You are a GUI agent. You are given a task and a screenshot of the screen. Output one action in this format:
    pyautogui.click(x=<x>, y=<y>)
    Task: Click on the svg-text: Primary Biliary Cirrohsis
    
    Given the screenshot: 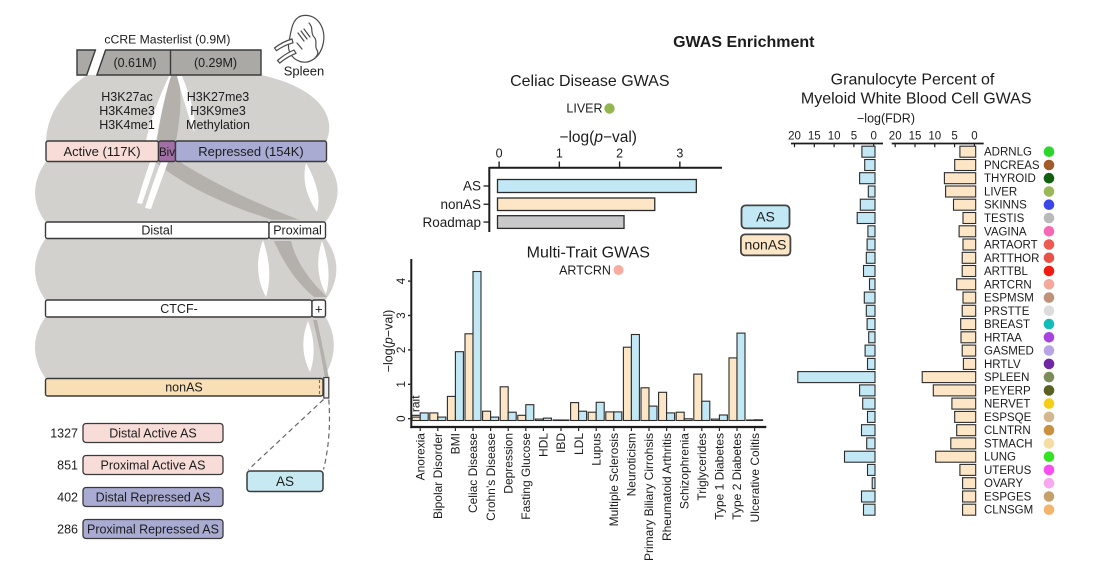 What is the action you would take?
    pyautogui.click(x=649, y=497)
    